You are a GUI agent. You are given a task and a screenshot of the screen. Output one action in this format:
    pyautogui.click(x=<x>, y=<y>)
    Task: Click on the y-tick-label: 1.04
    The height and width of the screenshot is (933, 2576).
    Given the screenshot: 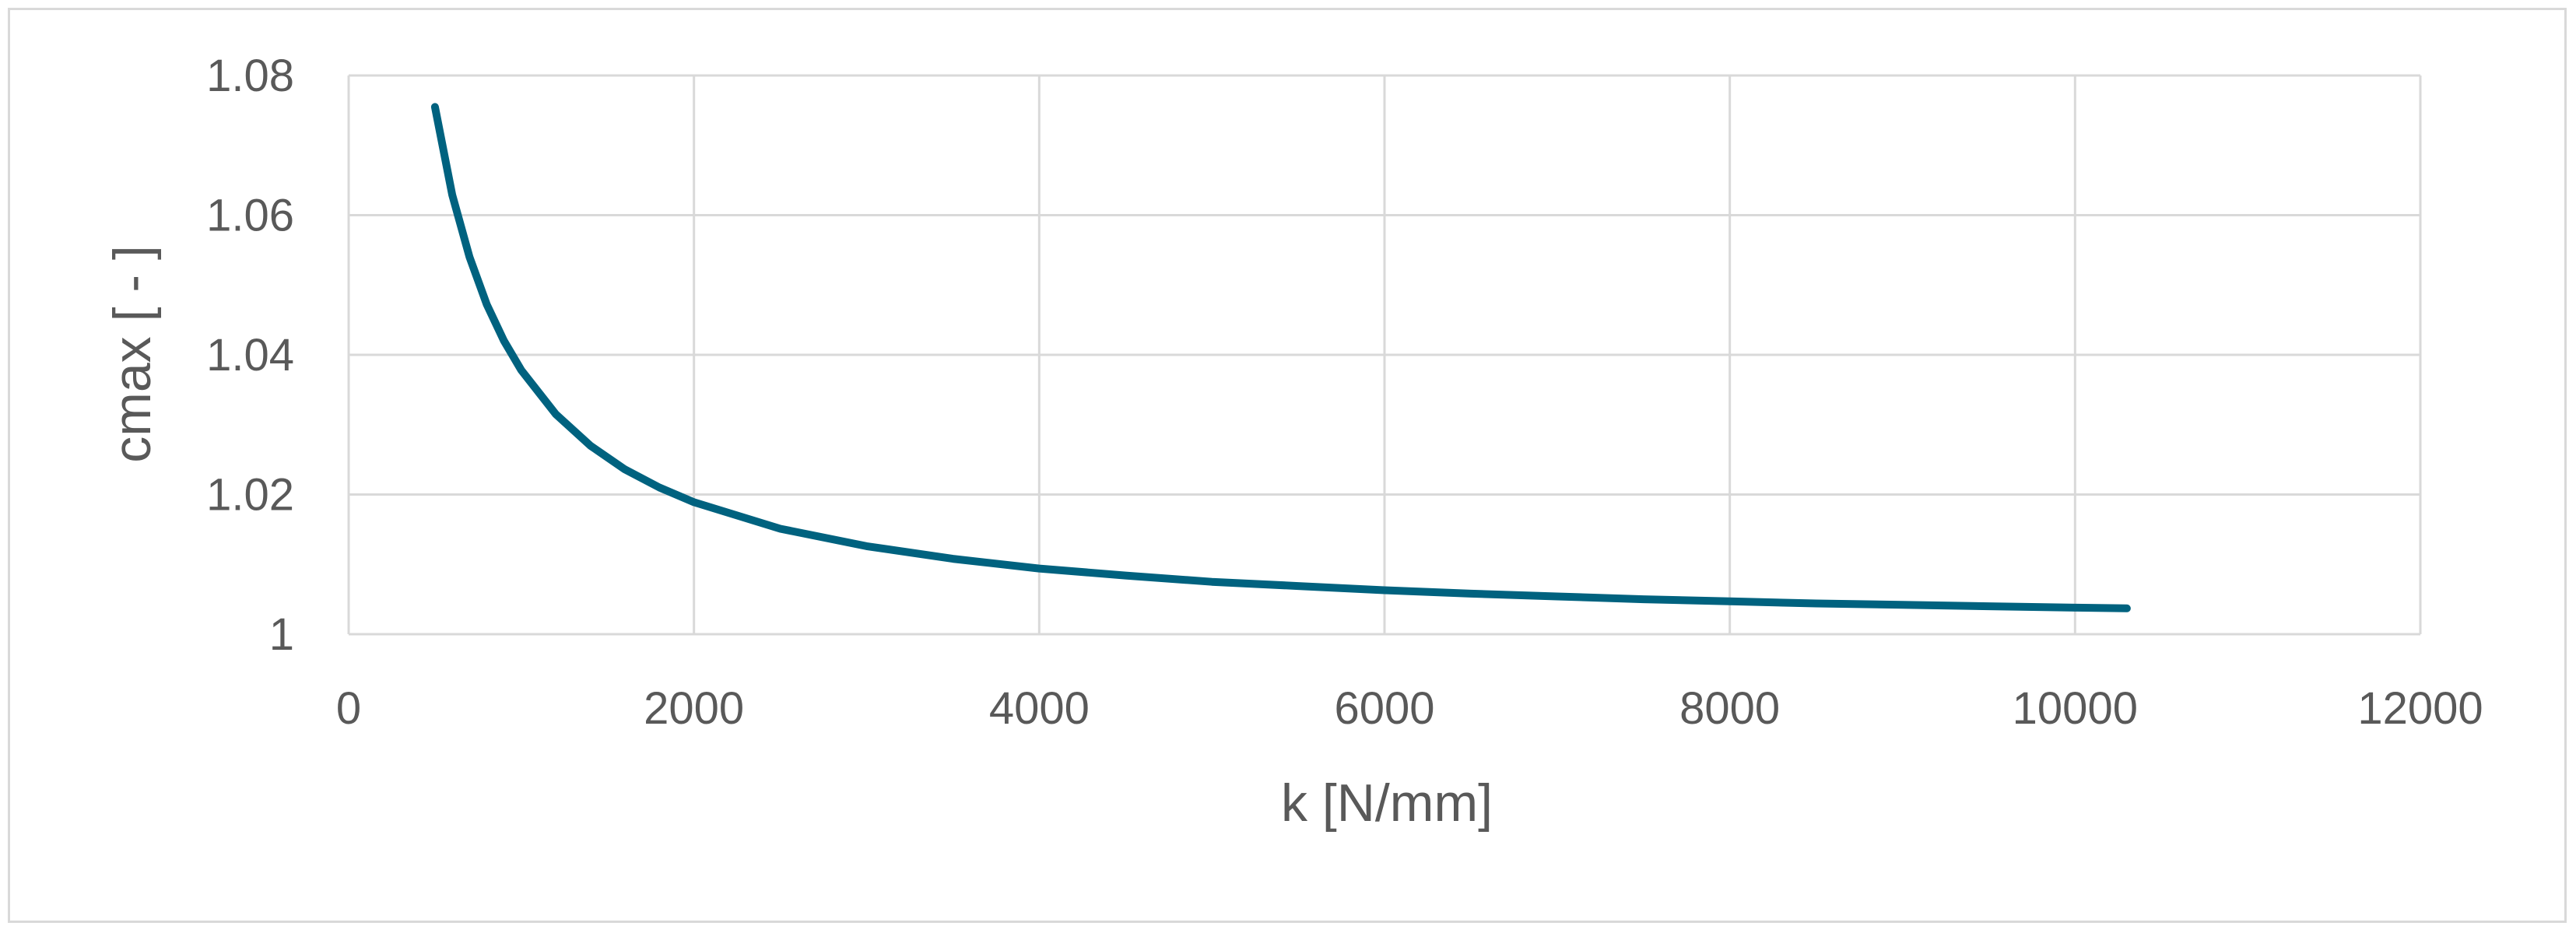 What is the action you would take?
    pyautogui.click(x=250, y=355)
    